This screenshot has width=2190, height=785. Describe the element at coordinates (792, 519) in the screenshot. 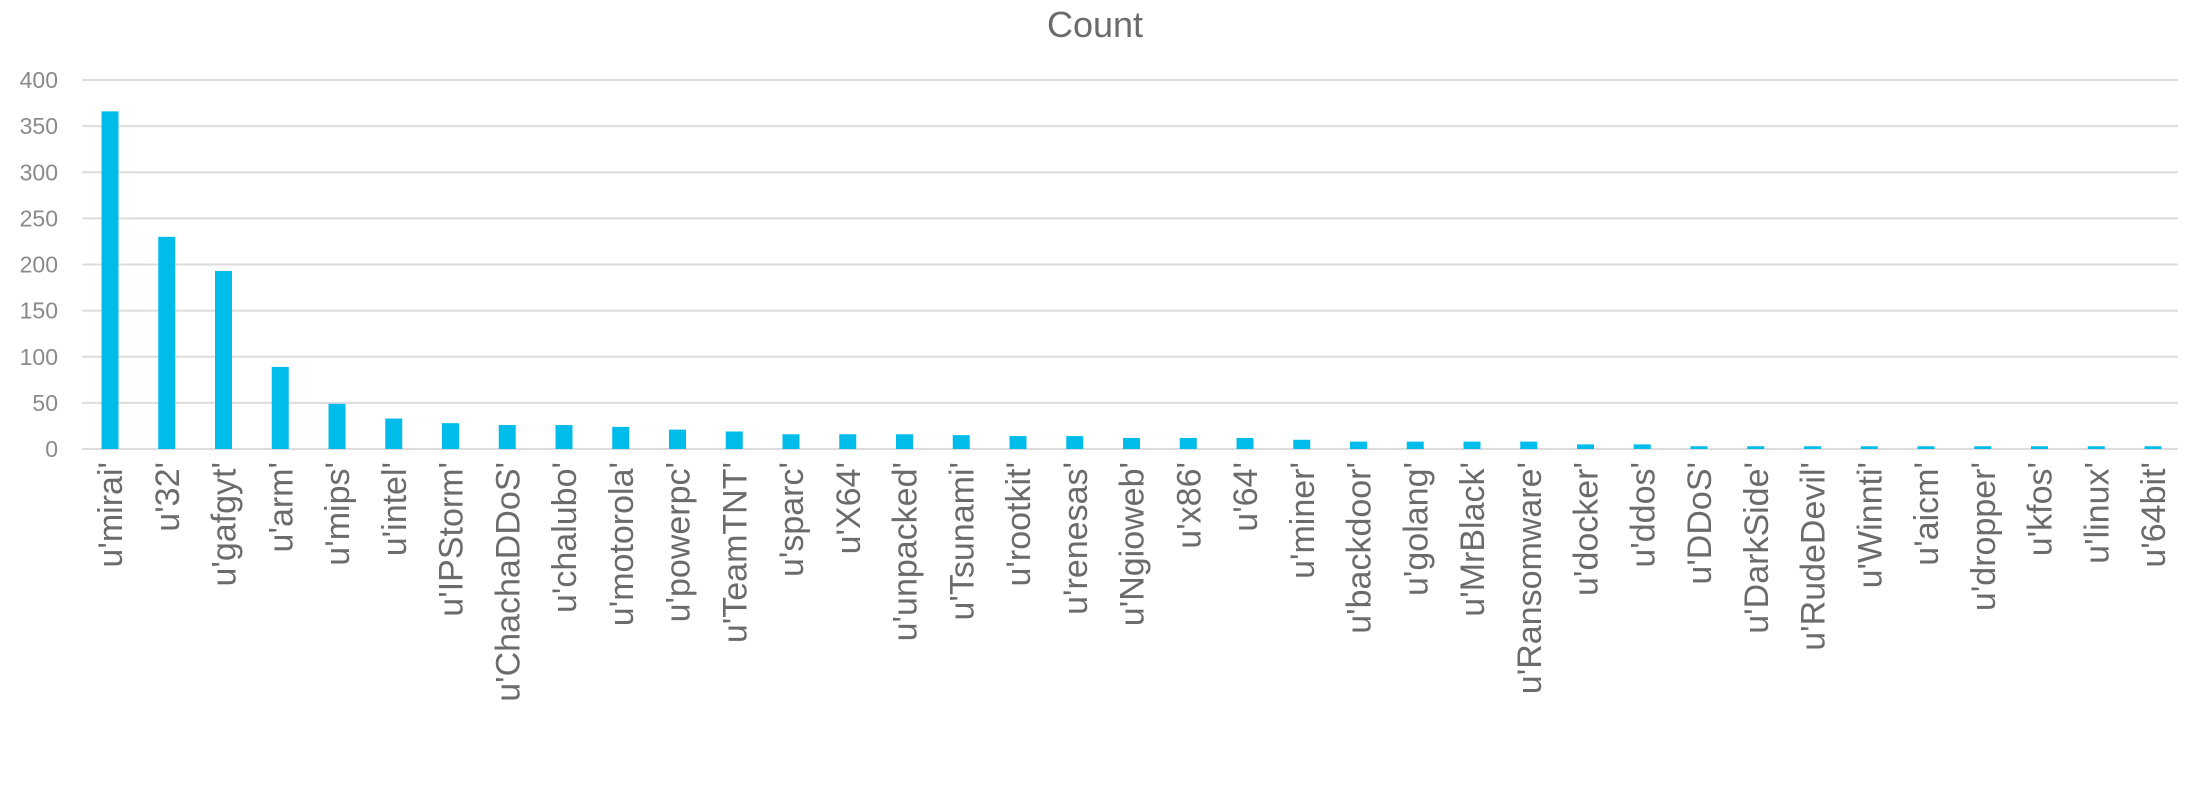

I see `x-tick-label: u'sparc'` at that location.